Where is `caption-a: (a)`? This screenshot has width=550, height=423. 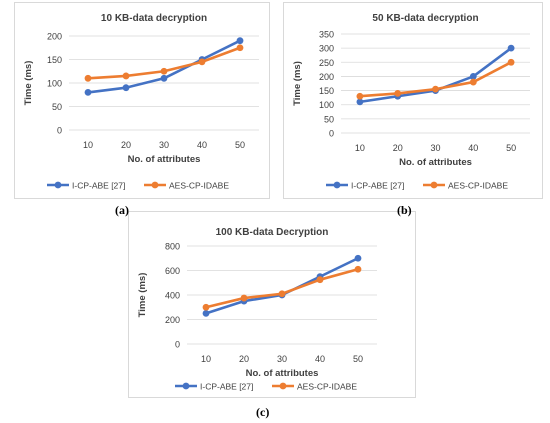 caption-a: (a) is located at coordinates (122, 210).